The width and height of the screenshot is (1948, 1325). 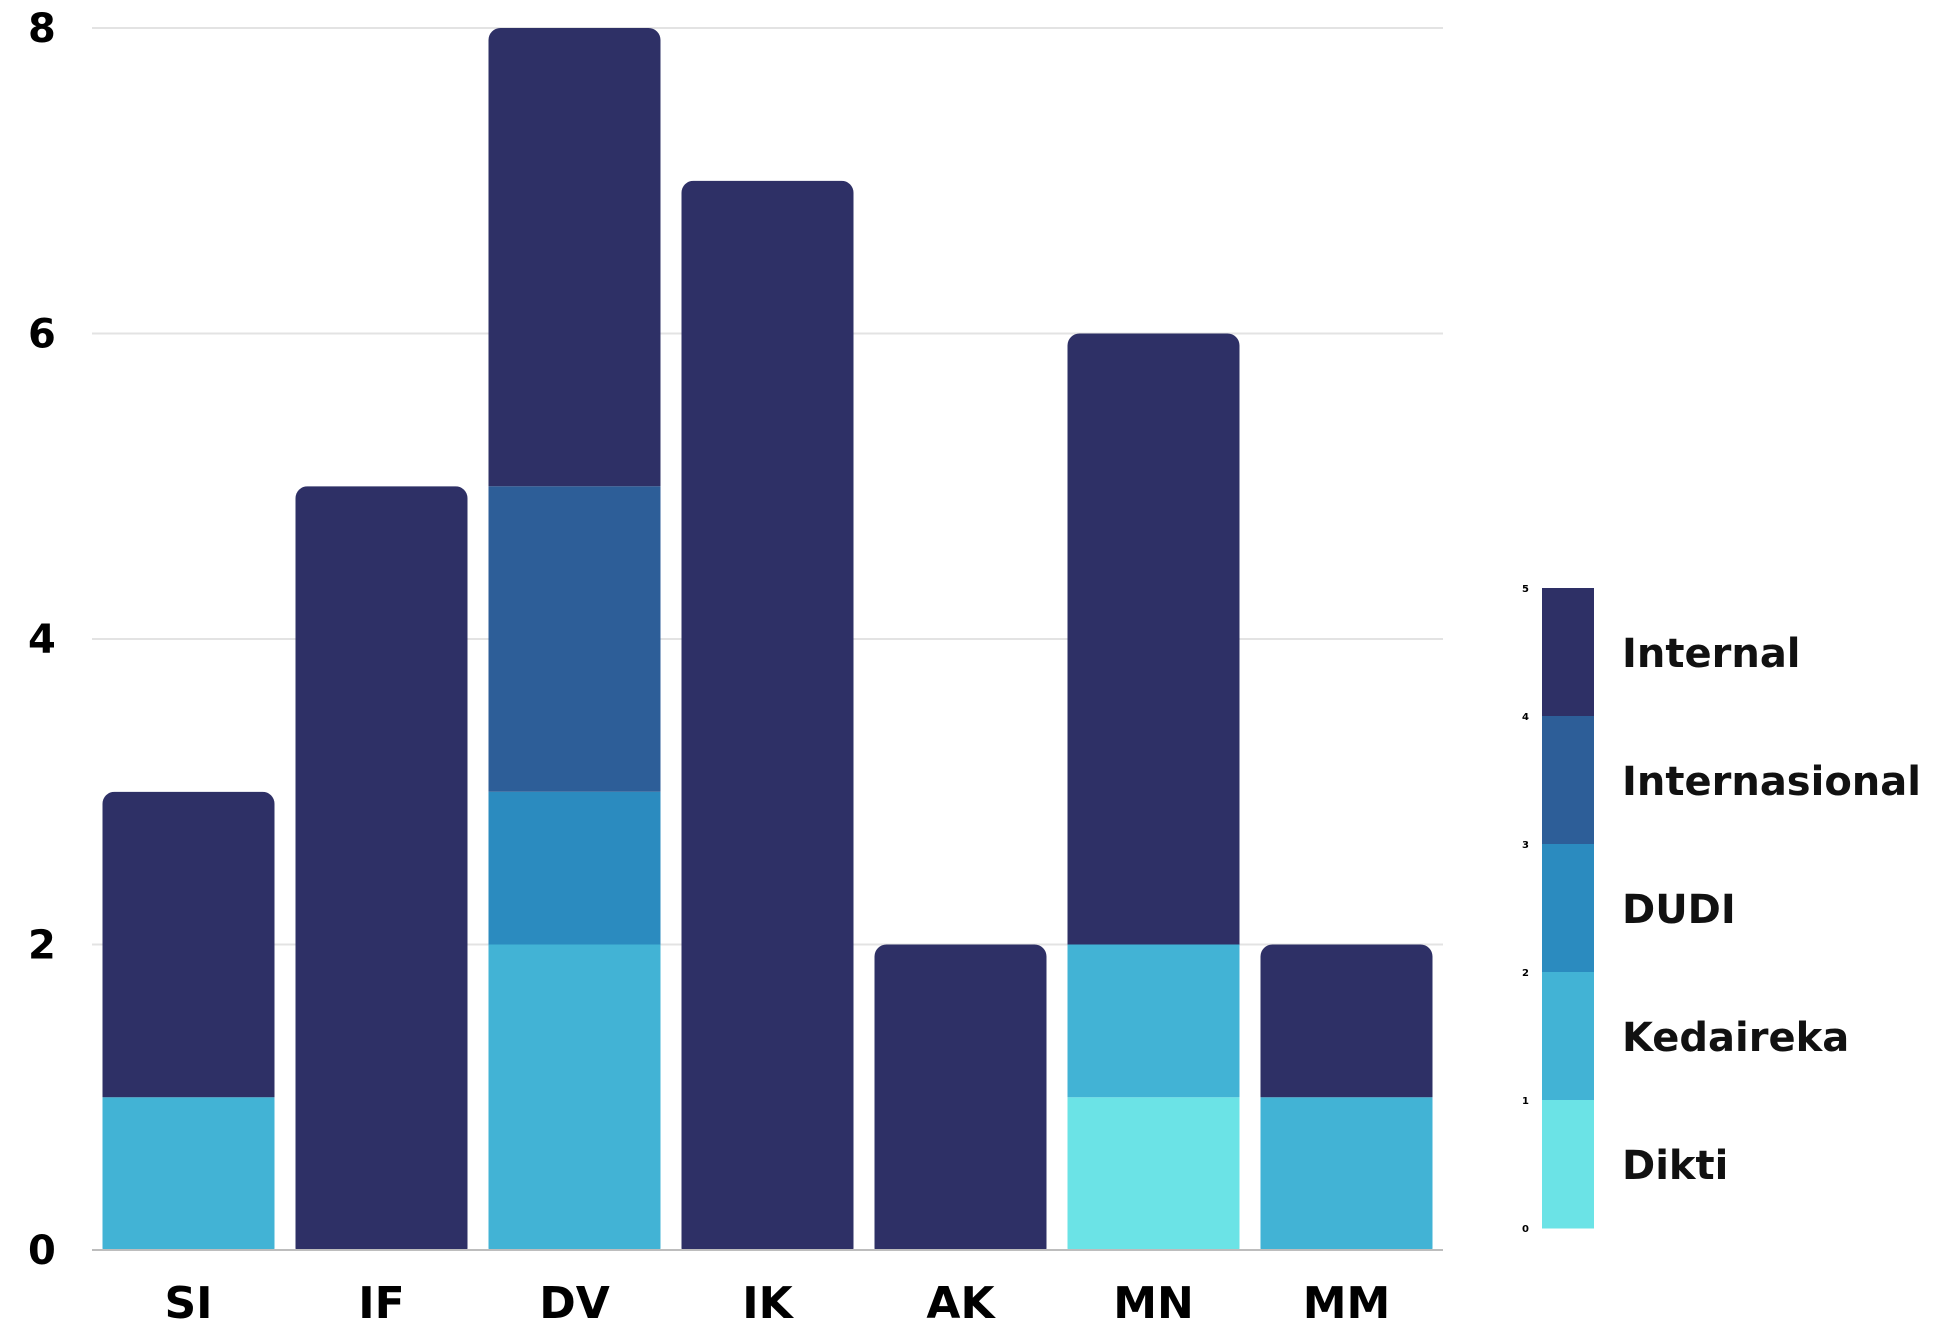 What do you see at coordinates (1153, 1301) in the screenshot?
I see `x-tick-label: MN` at bounding box center [1153, 1301].